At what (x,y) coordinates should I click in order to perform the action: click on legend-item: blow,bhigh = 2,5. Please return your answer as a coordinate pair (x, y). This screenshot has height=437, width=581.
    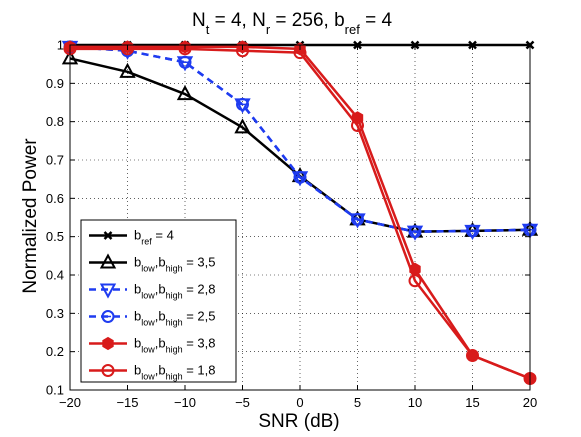
    Looking at the image, I should click on (152, 318).